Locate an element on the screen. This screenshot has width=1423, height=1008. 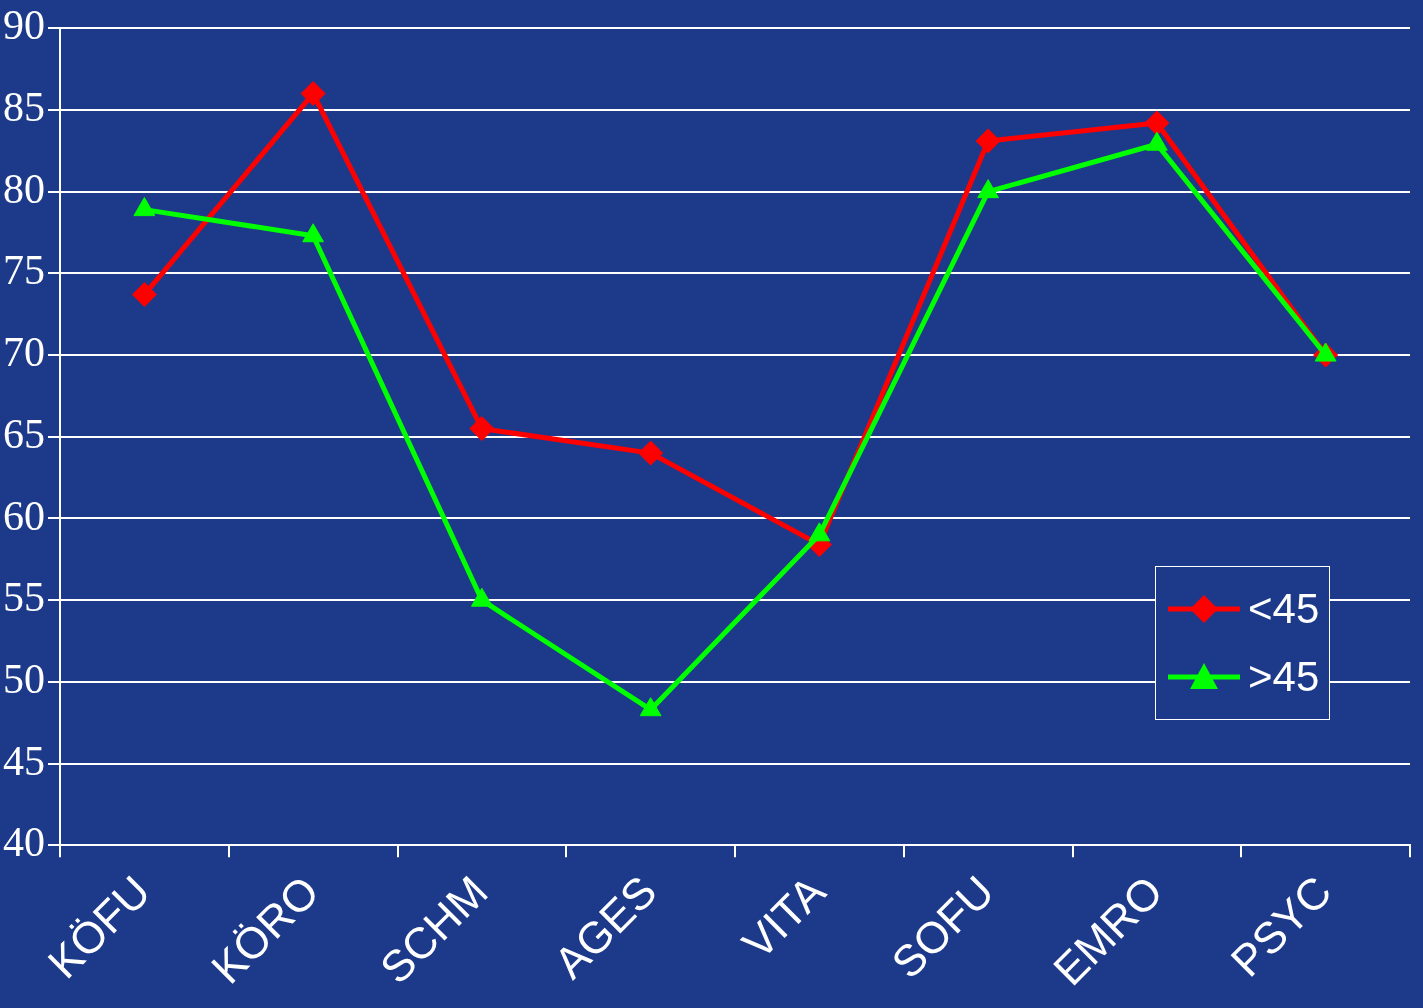
x-tick-label: VITA is located at coordinates (783, 916).